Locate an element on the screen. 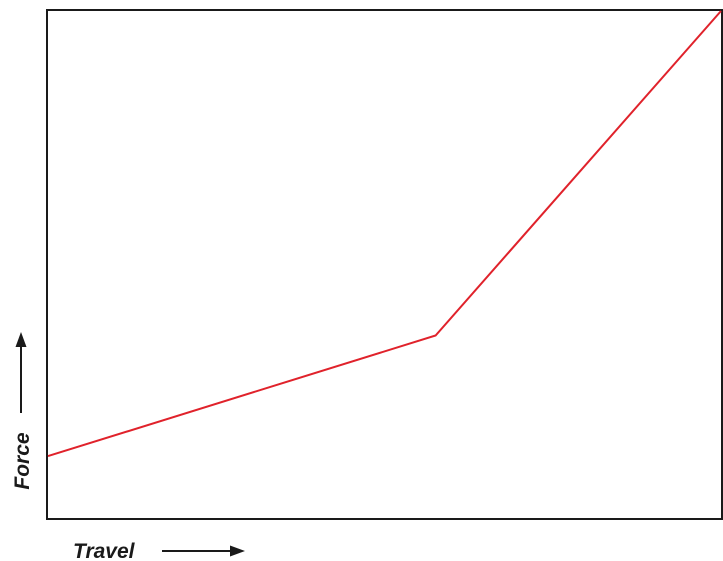  x-axis-label: Travel is located at coordinates (104, 550).